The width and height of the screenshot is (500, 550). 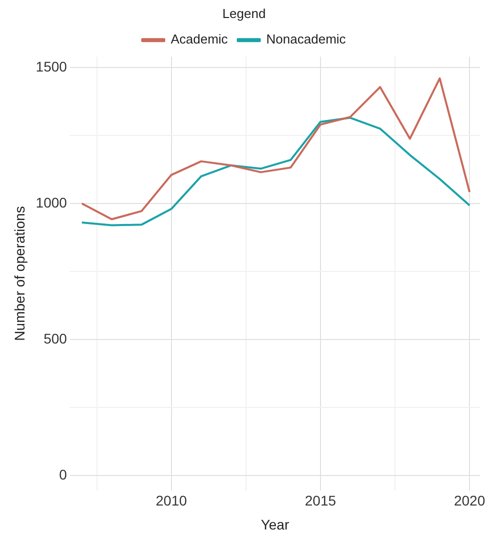 What do you see at coordinates (199, 39) in the screenshot?
I see `legend-label: Academic` at bounding box center [199, 39].